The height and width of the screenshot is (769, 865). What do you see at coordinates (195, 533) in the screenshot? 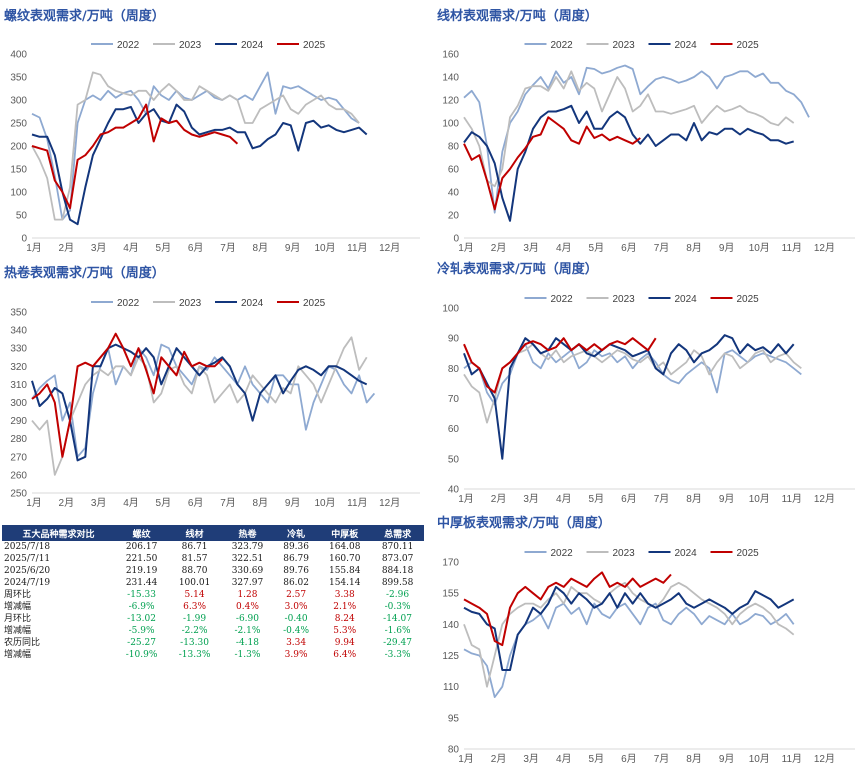
I see `table-header-cell: 线材` at bounding box center [195, 533].